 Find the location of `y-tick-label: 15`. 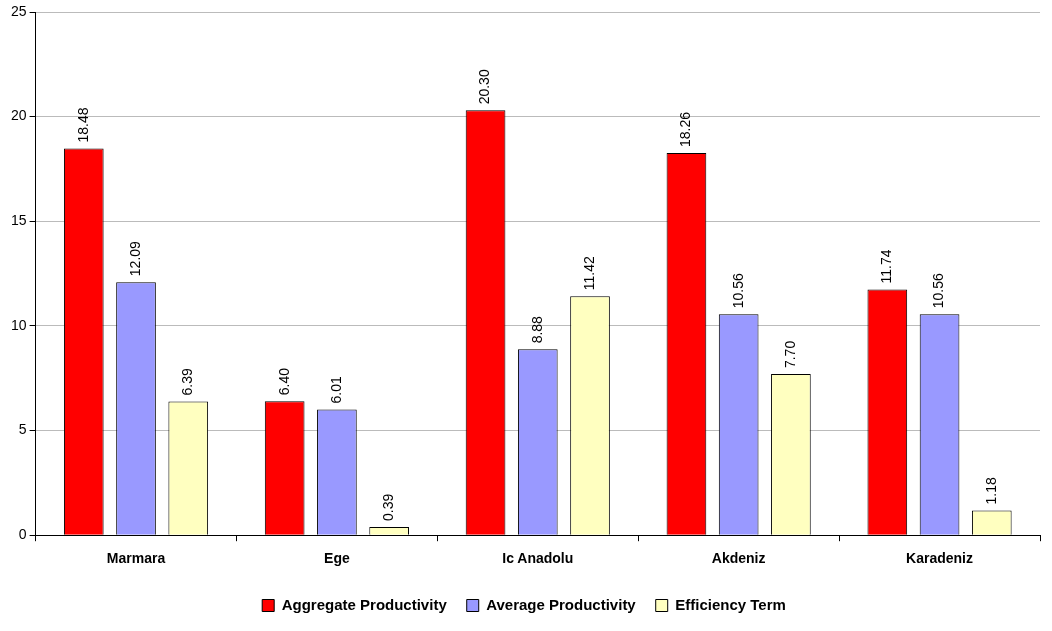

y-tick-label: 15 is located at coordinates (18, 220).